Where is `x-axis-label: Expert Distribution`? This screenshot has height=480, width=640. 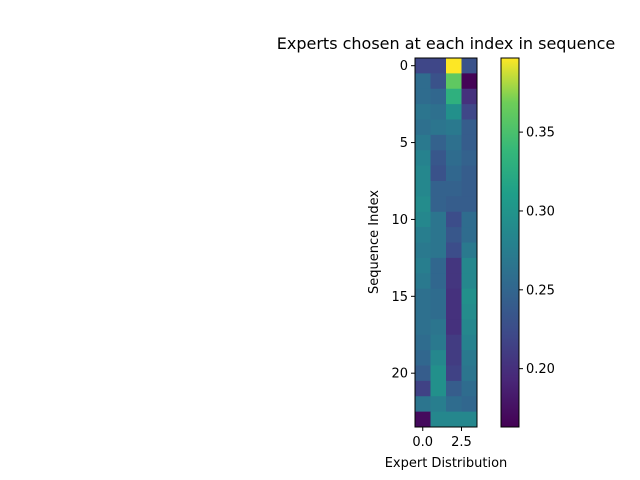
x-axis-label: Expert Distribution is located at coordinates (446, 463).